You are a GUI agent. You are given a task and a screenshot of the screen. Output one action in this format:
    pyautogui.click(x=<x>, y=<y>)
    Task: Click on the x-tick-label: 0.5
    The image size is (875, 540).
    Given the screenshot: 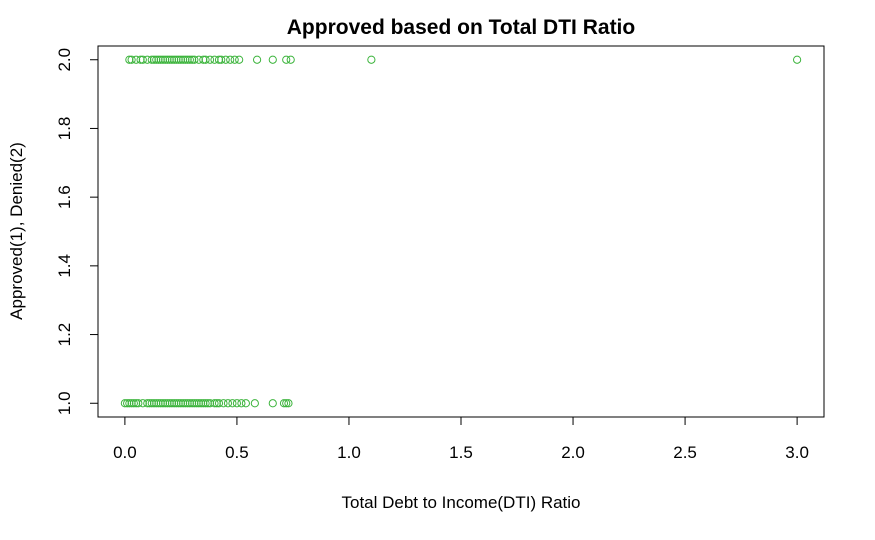 What is the action you would take?
    pyautogui.click(x=237, y=452)
    